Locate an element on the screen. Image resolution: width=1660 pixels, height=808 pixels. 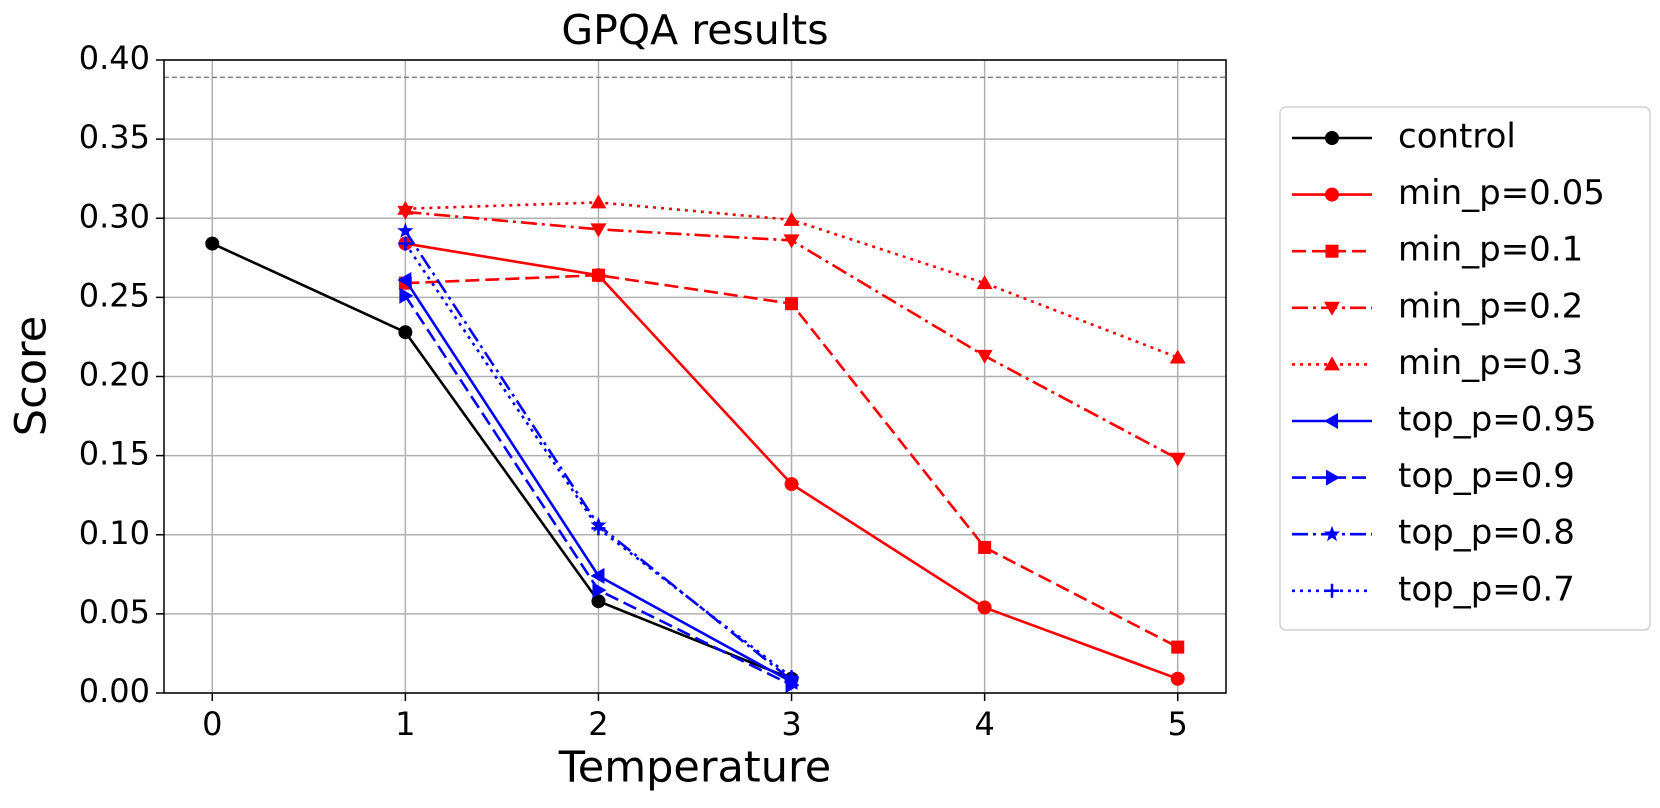
legend-box is located at coordinates (1465, 368).